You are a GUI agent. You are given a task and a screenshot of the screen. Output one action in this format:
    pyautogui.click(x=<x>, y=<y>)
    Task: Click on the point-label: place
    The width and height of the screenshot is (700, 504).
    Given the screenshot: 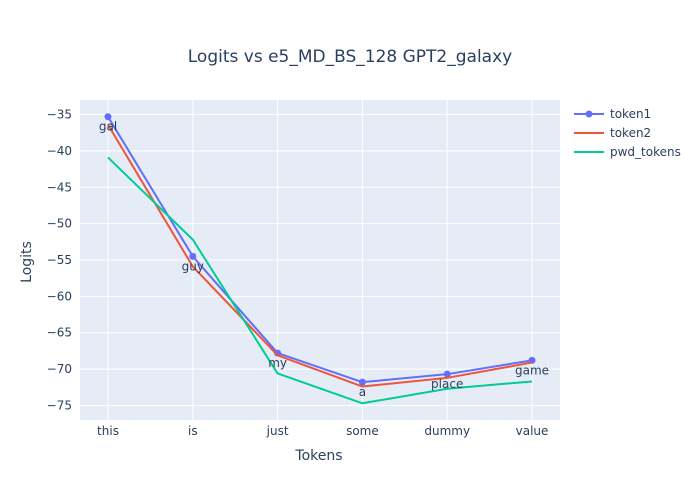 What is the action you would take?
    pyautogui.click(x=447, y=384)
    